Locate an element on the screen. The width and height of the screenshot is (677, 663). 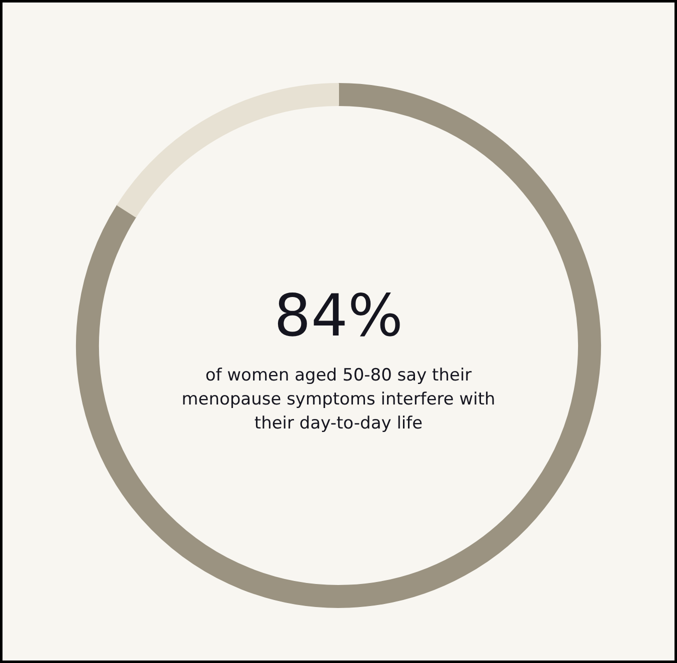
text: of women aged 50-80 say their menopause symptoms interfere with their day-to-day life is located at coordinates (339, 400).